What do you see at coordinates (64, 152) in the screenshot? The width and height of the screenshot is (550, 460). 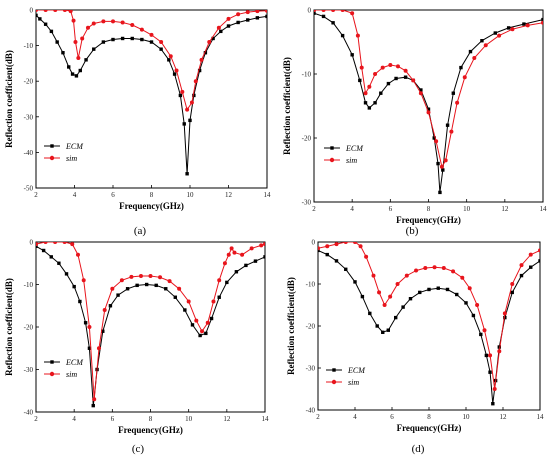 I see `legend: ECM sim` at bounding box center [64, 152].